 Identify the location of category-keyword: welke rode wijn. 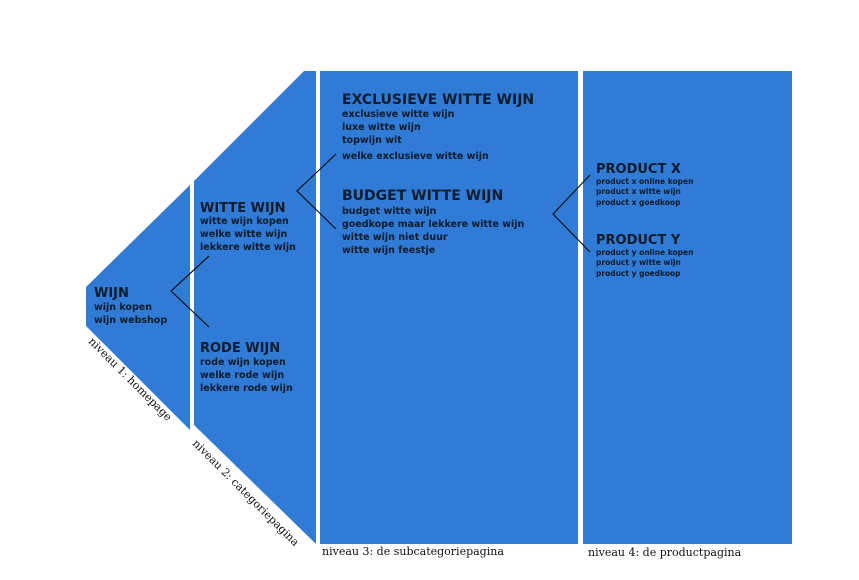
(242, 375).